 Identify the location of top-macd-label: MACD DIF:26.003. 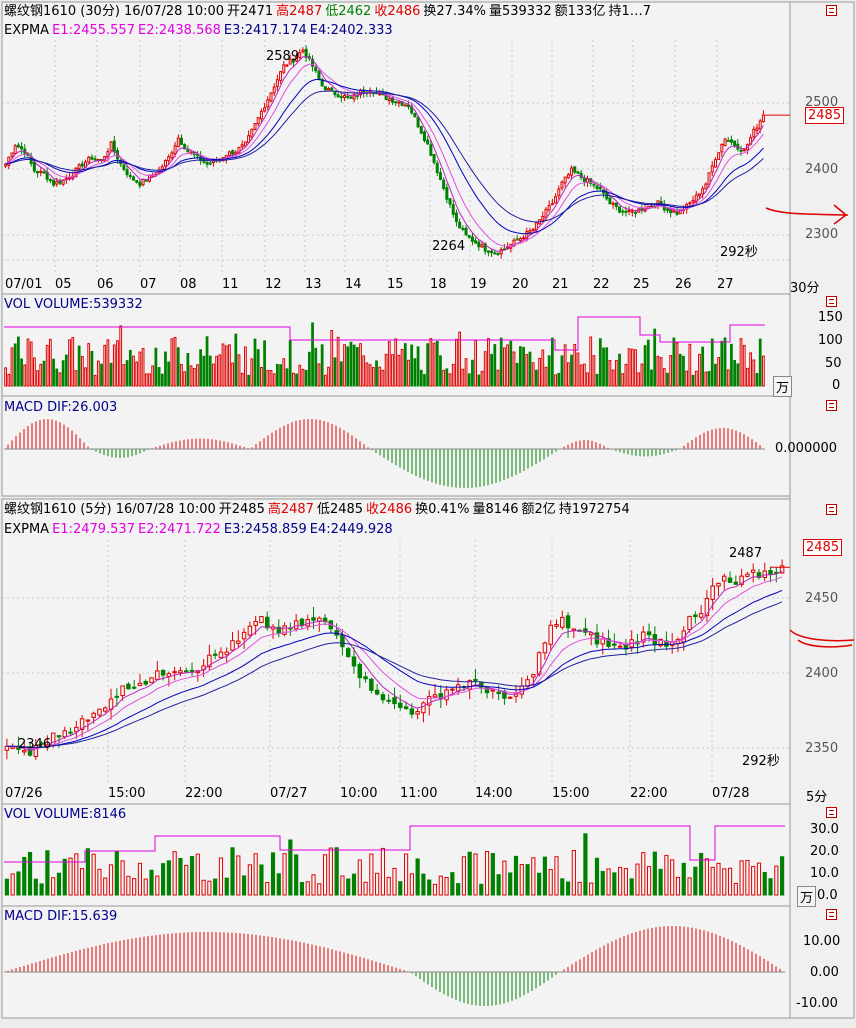
(61, 407).